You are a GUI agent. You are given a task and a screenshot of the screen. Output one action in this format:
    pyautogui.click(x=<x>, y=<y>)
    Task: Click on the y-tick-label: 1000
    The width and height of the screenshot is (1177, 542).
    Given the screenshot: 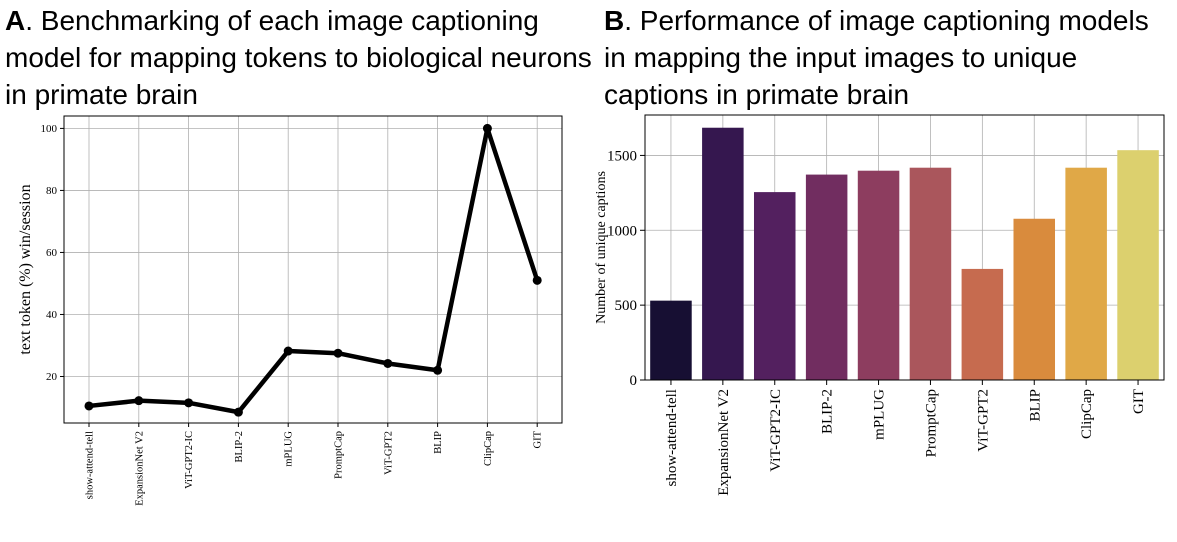 What is the action you would take?
    pyautogui.click(x=622, y=231)
    